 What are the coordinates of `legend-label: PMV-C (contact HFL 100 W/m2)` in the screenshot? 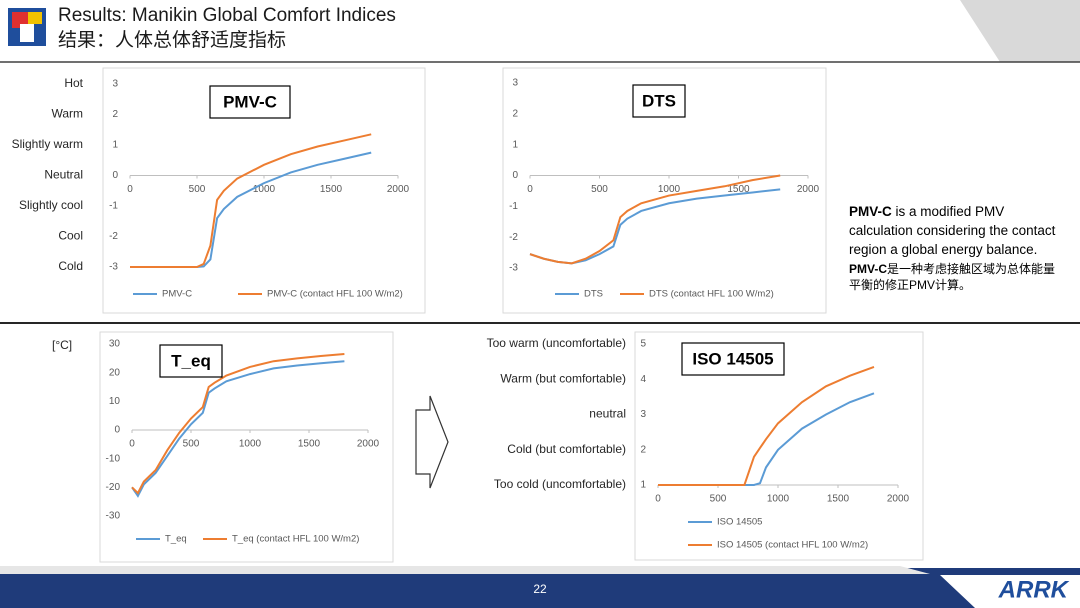 It's located at (335, 294).